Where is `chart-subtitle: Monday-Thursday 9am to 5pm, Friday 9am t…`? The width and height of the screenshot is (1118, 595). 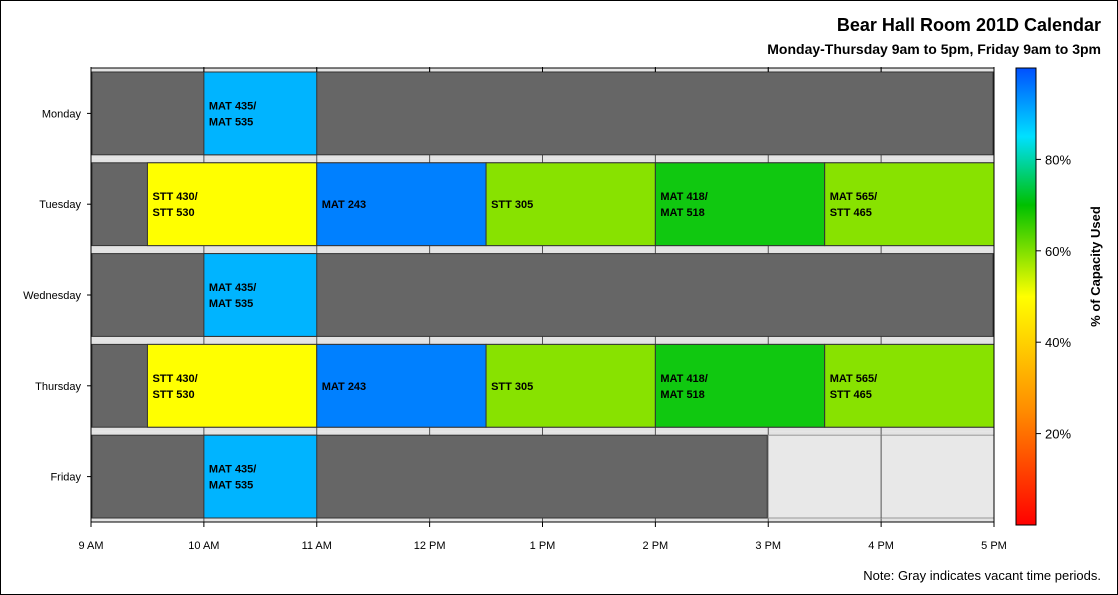 chart-subtitle: Monday-Thursday 9am to 5pm, Friday 9am t… is located at coordinates (934, 49).